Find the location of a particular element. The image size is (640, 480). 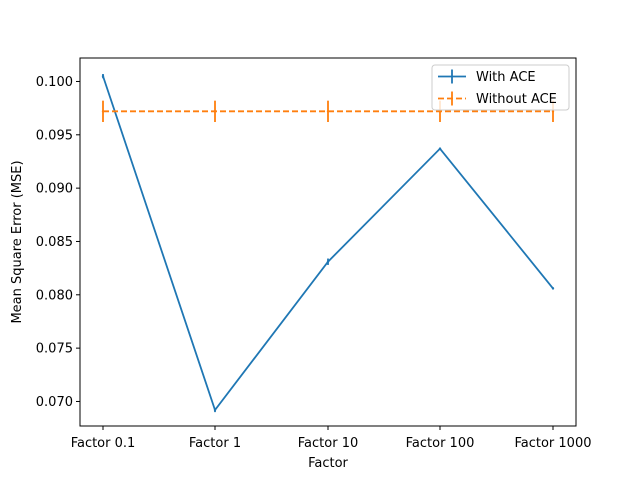

x-tick-label: Factor 100 is located at coordinates (440, 443).